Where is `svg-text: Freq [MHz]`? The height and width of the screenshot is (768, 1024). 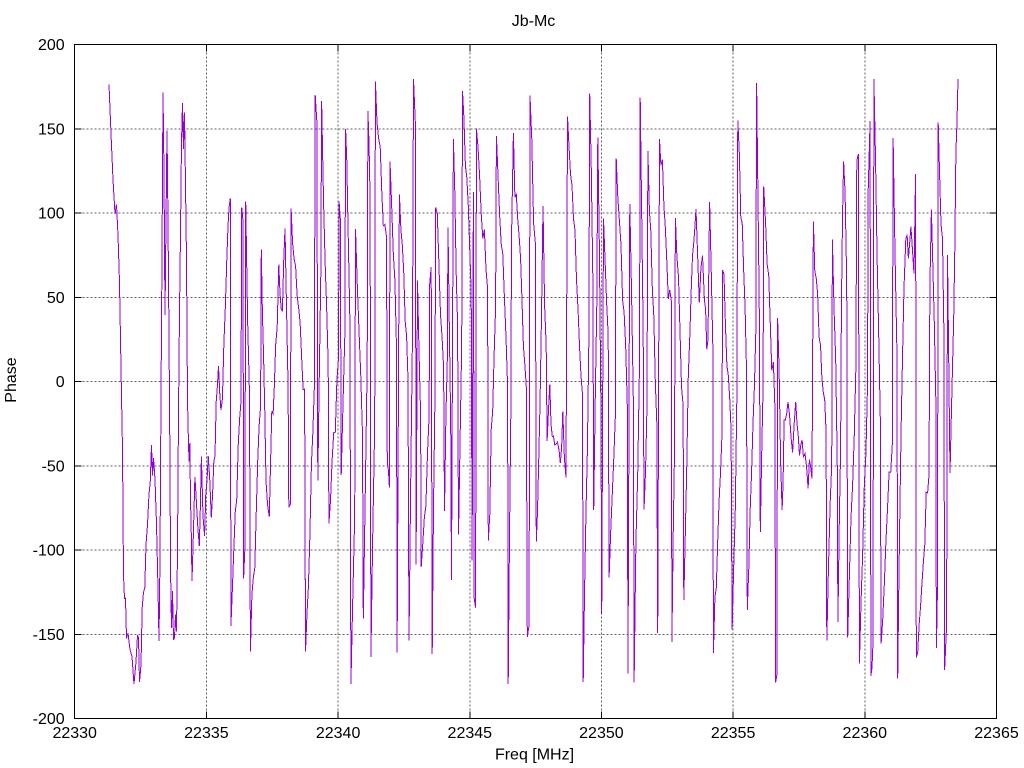
svg-text: Freq [MHz] is located at coordinates (534, 755).